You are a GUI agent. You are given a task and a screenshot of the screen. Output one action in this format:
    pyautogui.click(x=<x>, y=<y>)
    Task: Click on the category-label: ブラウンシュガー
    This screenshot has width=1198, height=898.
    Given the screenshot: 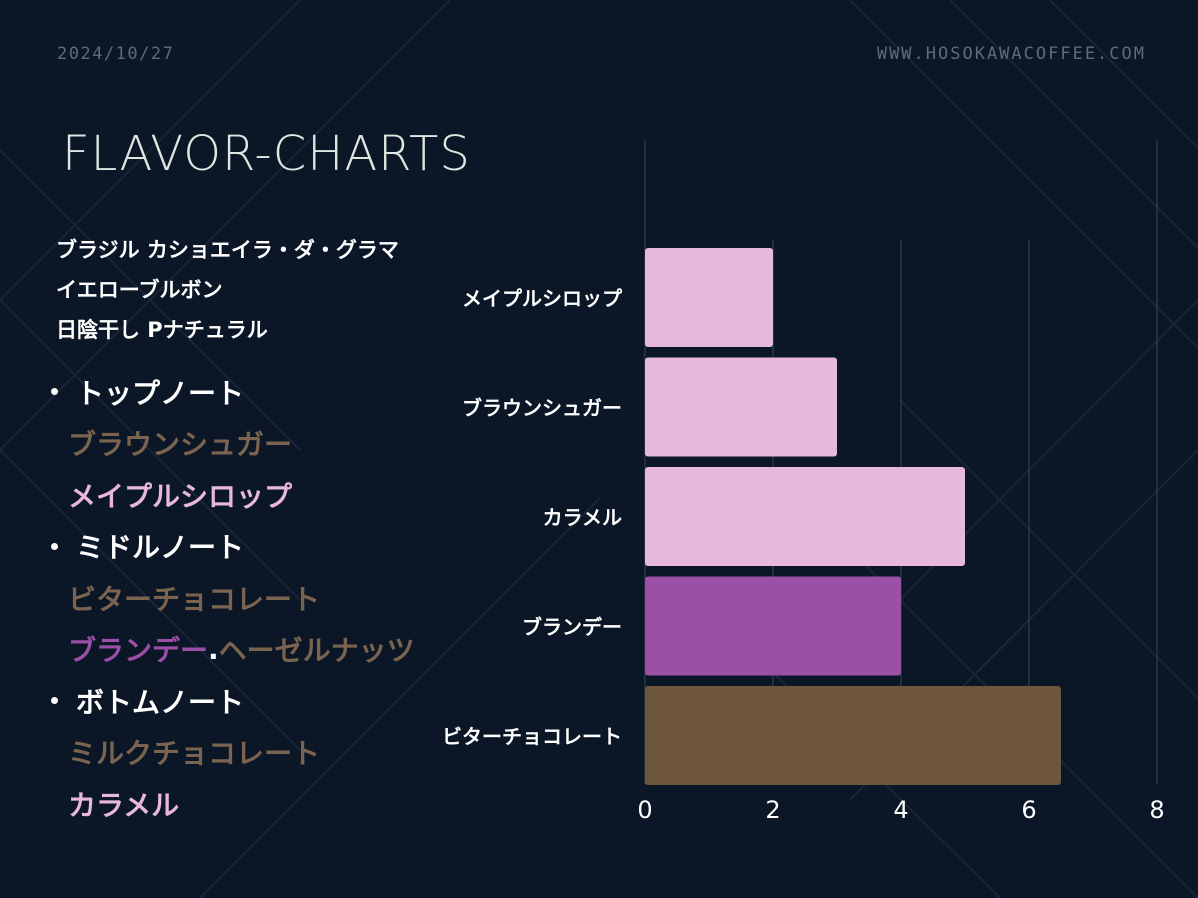 What is the action you would take?
    pyautogui.click(x=542, y=408)
    